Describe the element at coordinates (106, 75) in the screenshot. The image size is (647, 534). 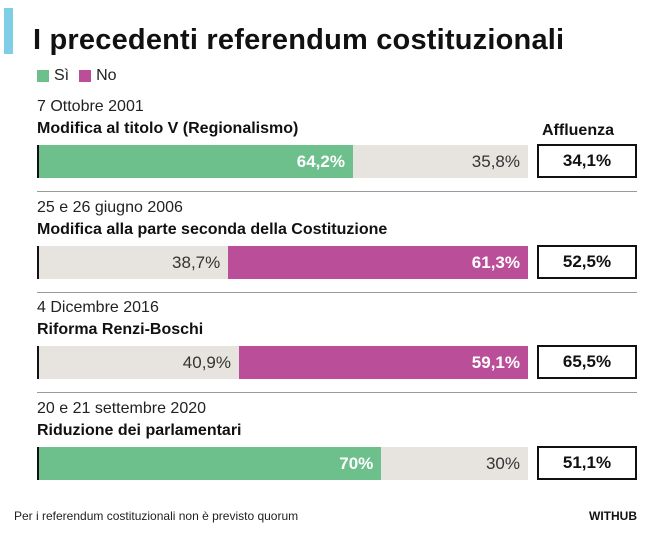
I see `legend-label-no: No` at that location.